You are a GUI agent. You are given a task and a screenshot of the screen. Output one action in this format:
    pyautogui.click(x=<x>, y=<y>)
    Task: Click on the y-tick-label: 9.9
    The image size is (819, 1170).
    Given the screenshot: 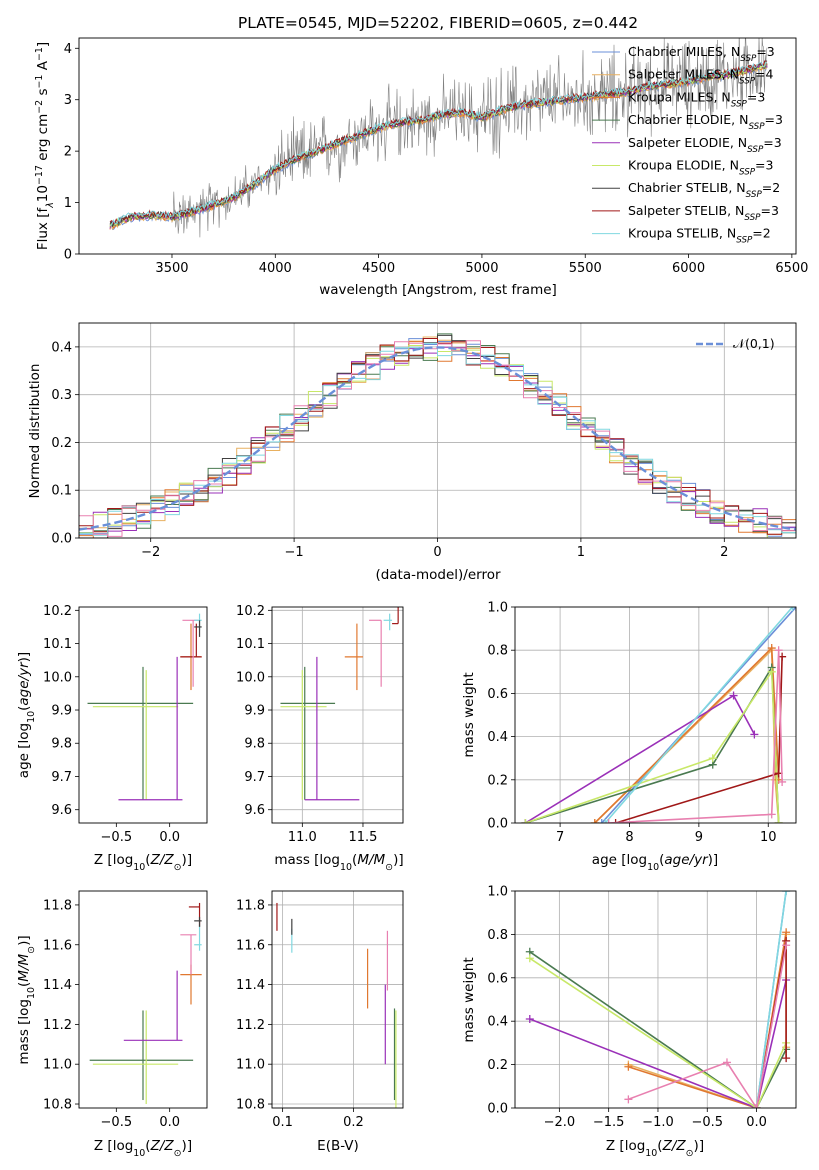 What is the action you would take?
    pyautogui.click(x=61, y=711)
    